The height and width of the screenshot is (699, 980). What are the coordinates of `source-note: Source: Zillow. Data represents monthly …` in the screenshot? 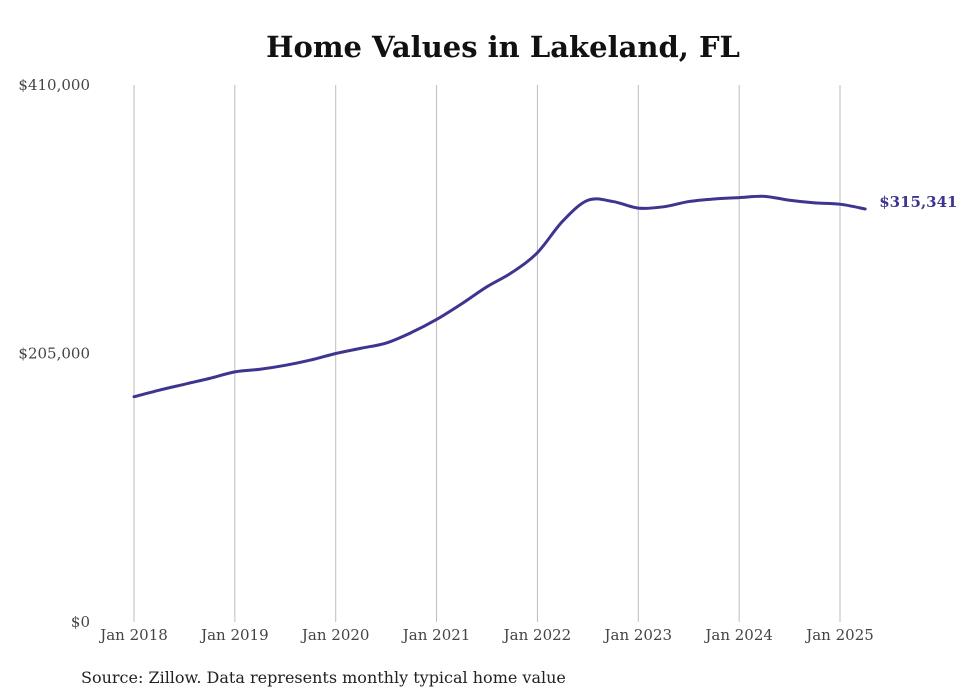 It's located at (323, 677).